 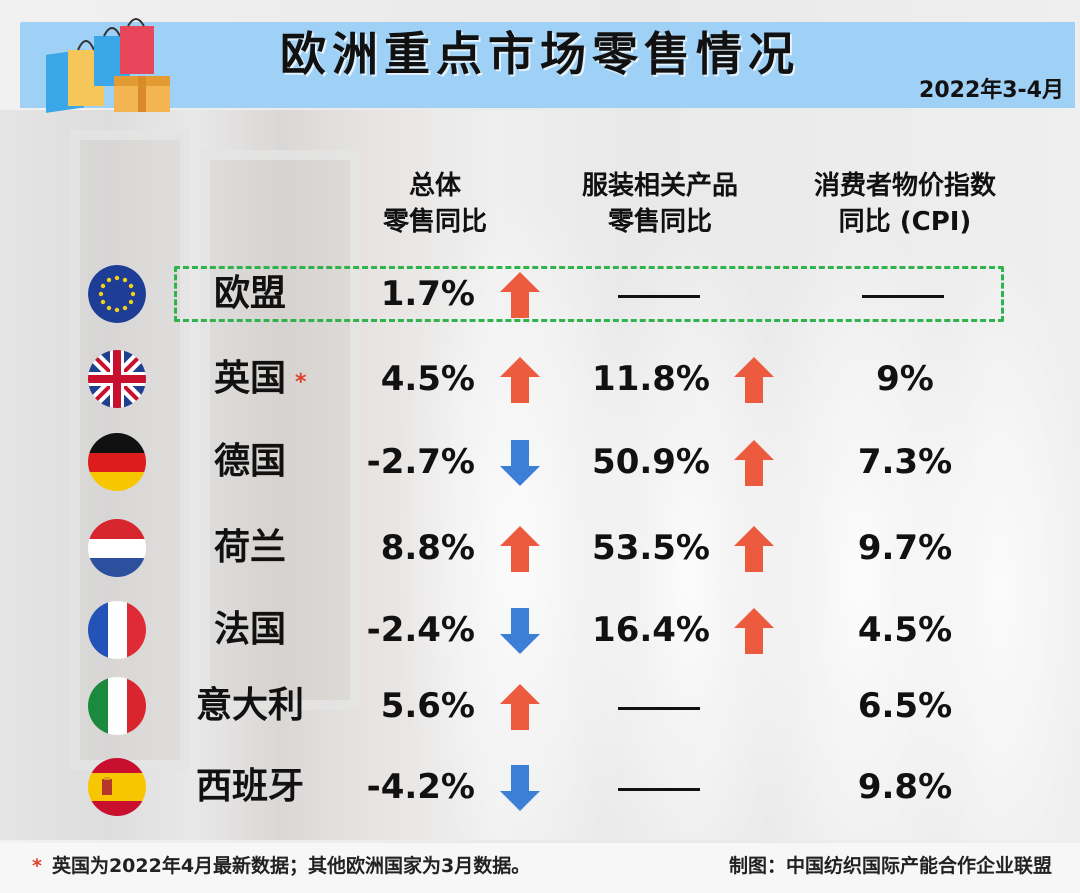 I want to click on apparel-value: 16.4%, so click(x=651, y=630).